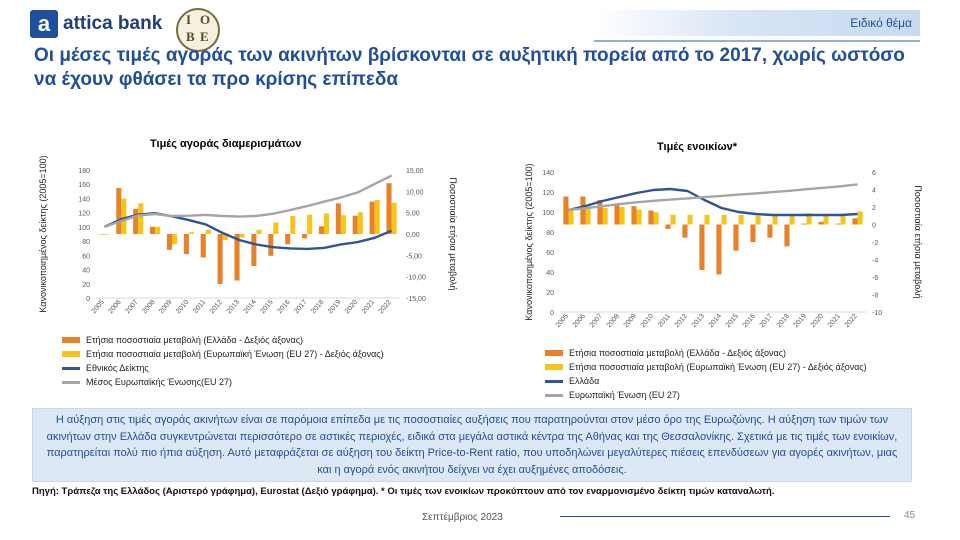 This screenshot has width=960, height=540. I want to click on iobe-logo: I O B E, so click(198, 30).